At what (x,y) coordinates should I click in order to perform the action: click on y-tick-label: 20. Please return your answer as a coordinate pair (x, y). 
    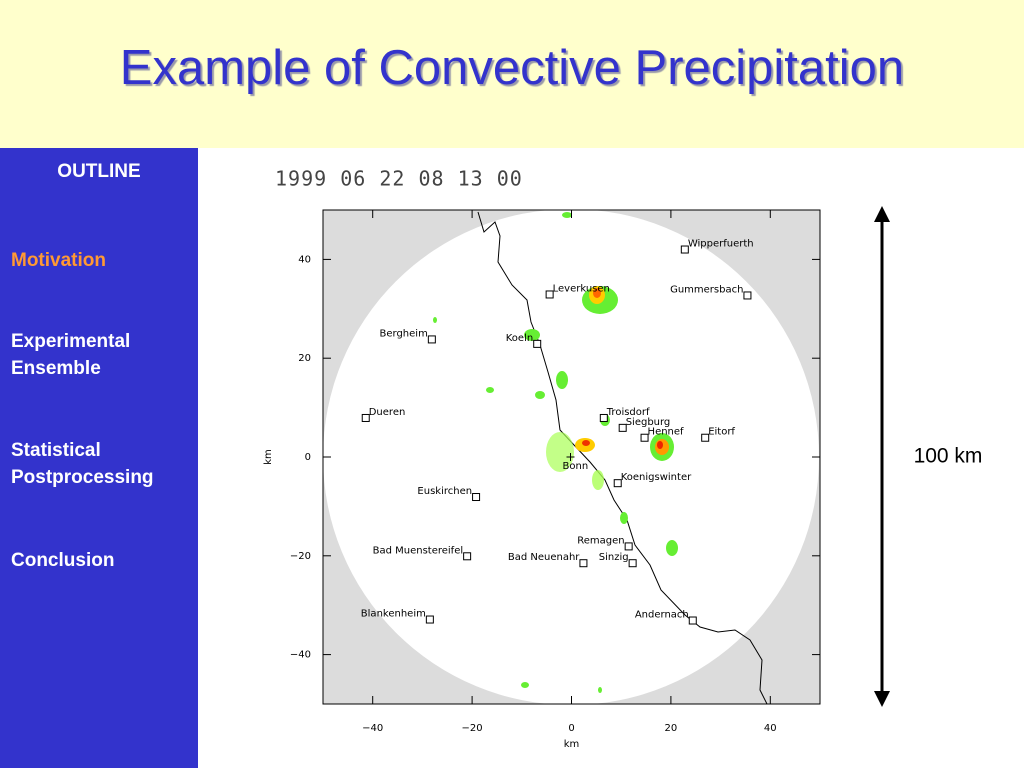
    Looking at the image, I should click on (304, 358).